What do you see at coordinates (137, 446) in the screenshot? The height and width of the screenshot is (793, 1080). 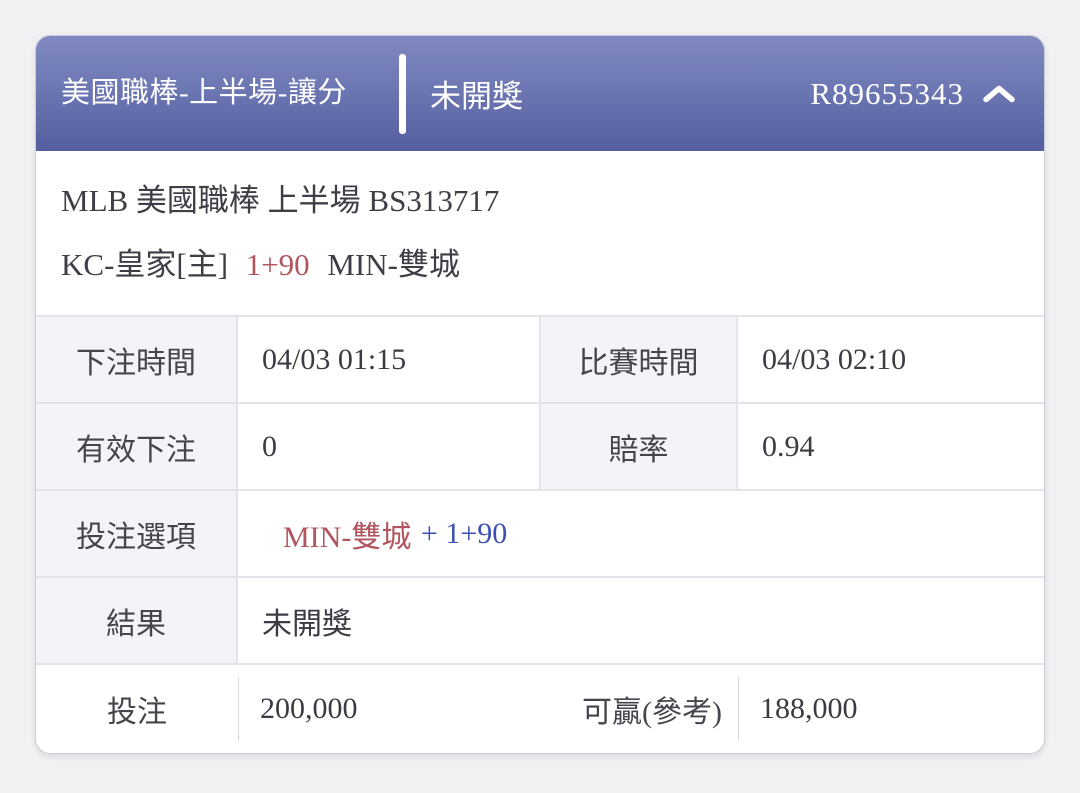 I see `valid-bet-label: 有效下注` at bounding box center [137, 446].